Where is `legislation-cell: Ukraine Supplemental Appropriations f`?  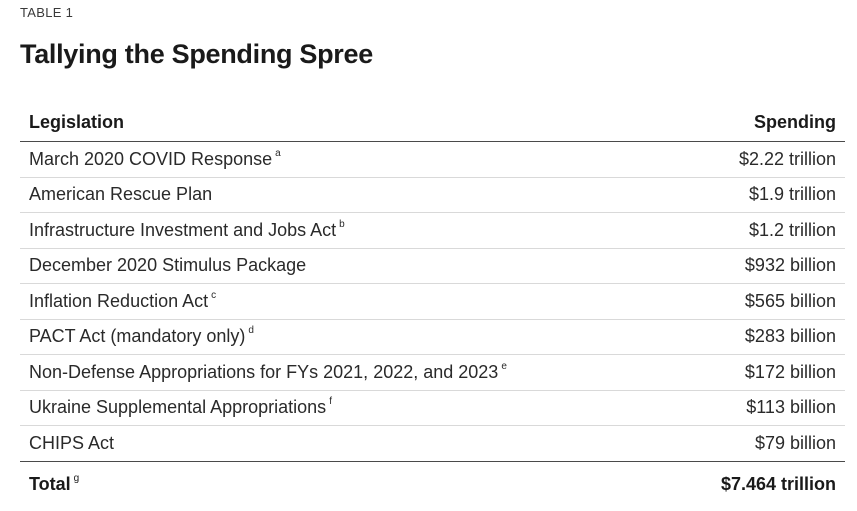
legislation-cell: Ukraine Supplemental Appropriations f is located at coordinates (180, 407).